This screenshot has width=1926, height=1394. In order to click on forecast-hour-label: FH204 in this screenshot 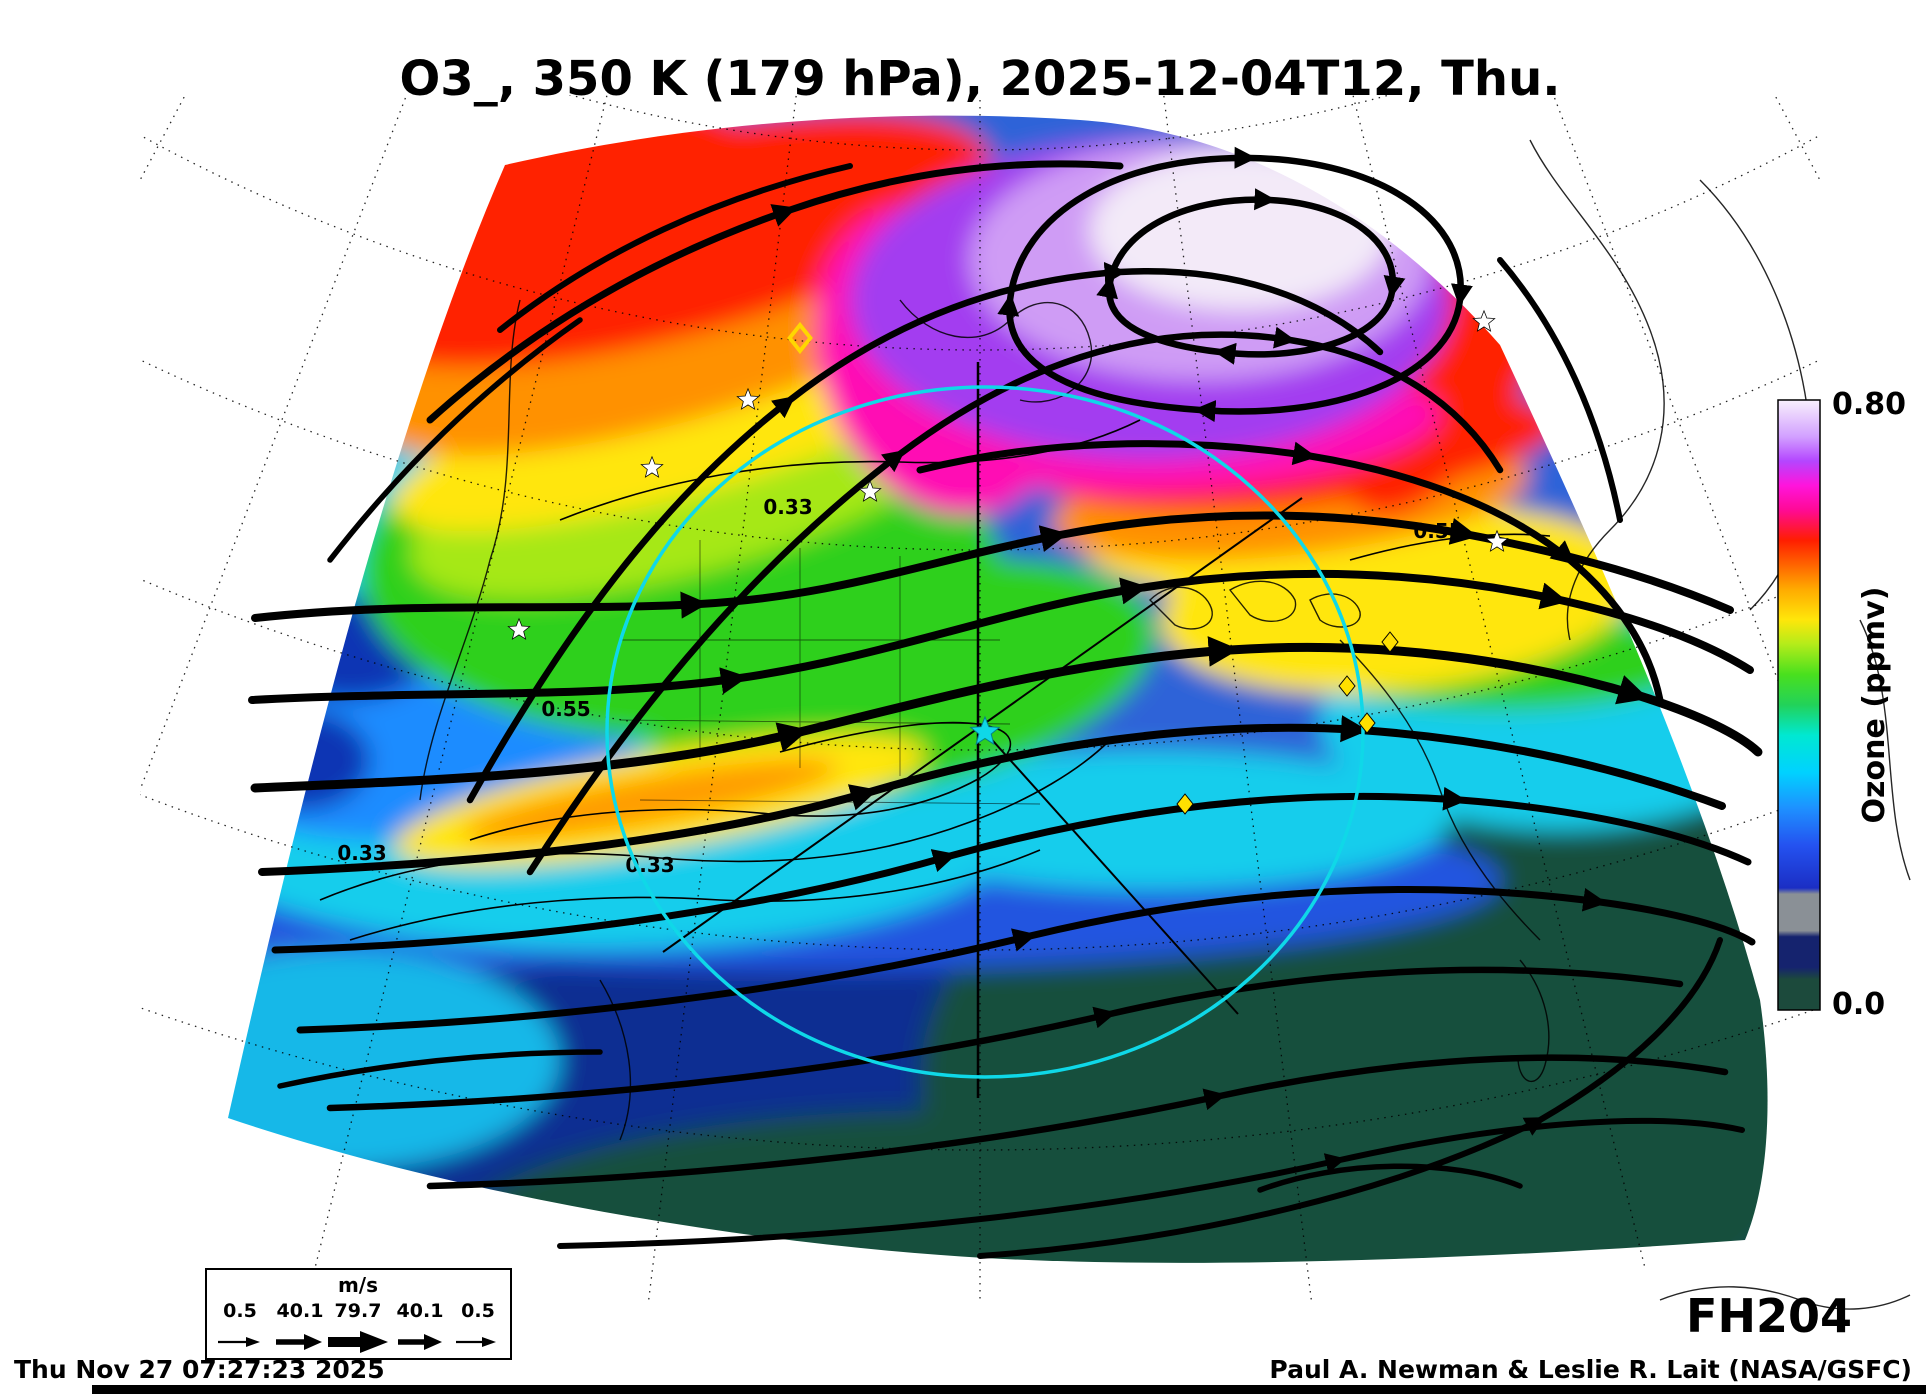, I will do `click(1769, 1316)`.